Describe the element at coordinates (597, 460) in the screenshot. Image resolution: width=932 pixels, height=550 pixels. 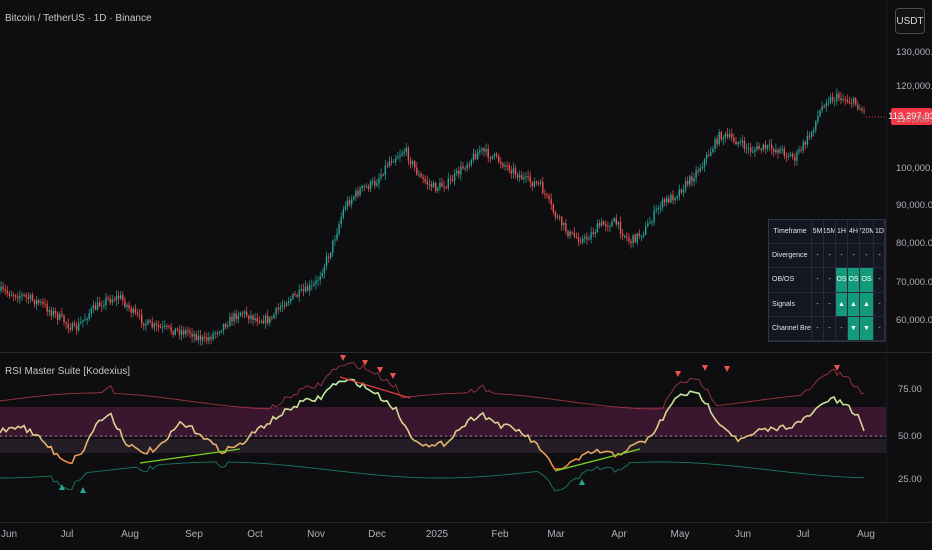
I see `bullish-divergence-line` at that location.